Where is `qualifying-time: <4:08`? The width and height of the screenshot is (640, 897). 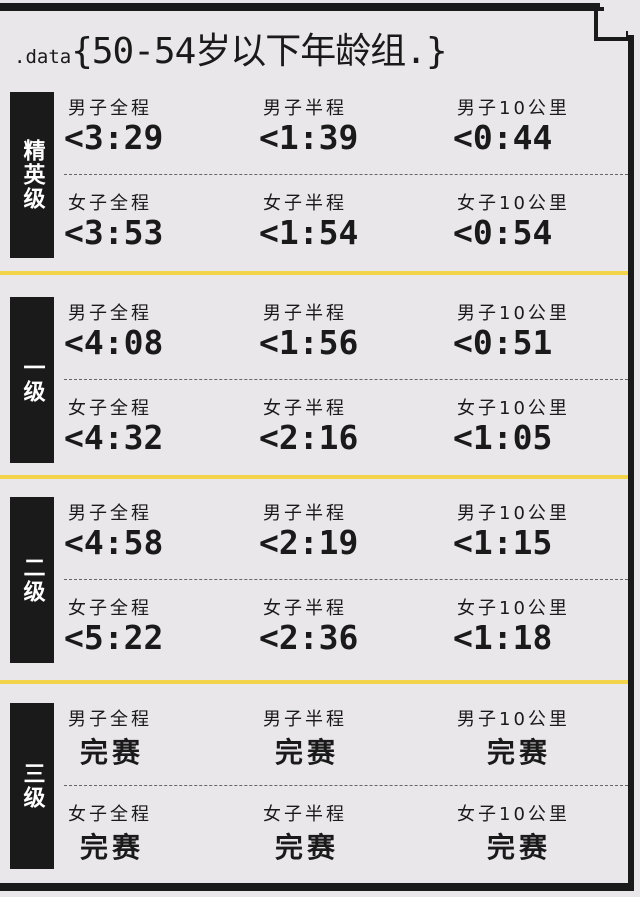 qualifying-time: <4:08 is located at coordinates (114, 342).